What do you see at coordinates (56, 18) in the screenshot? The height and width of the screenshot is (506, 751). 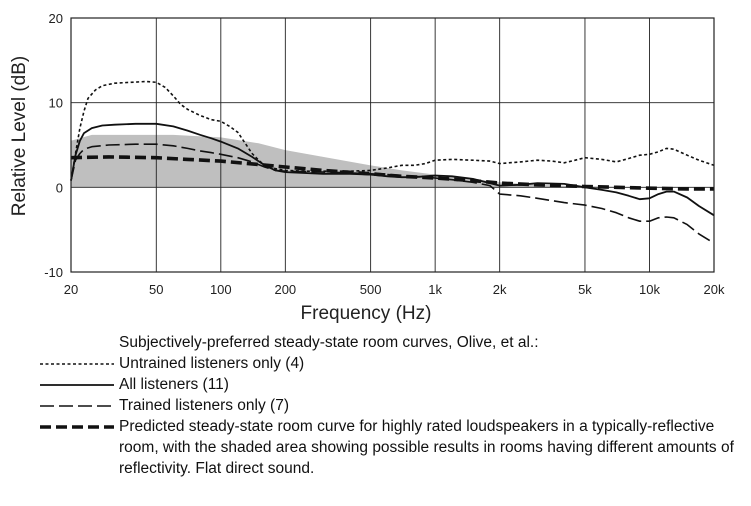 I see `y-tick-label: 20` at bounding box center [56, 18].